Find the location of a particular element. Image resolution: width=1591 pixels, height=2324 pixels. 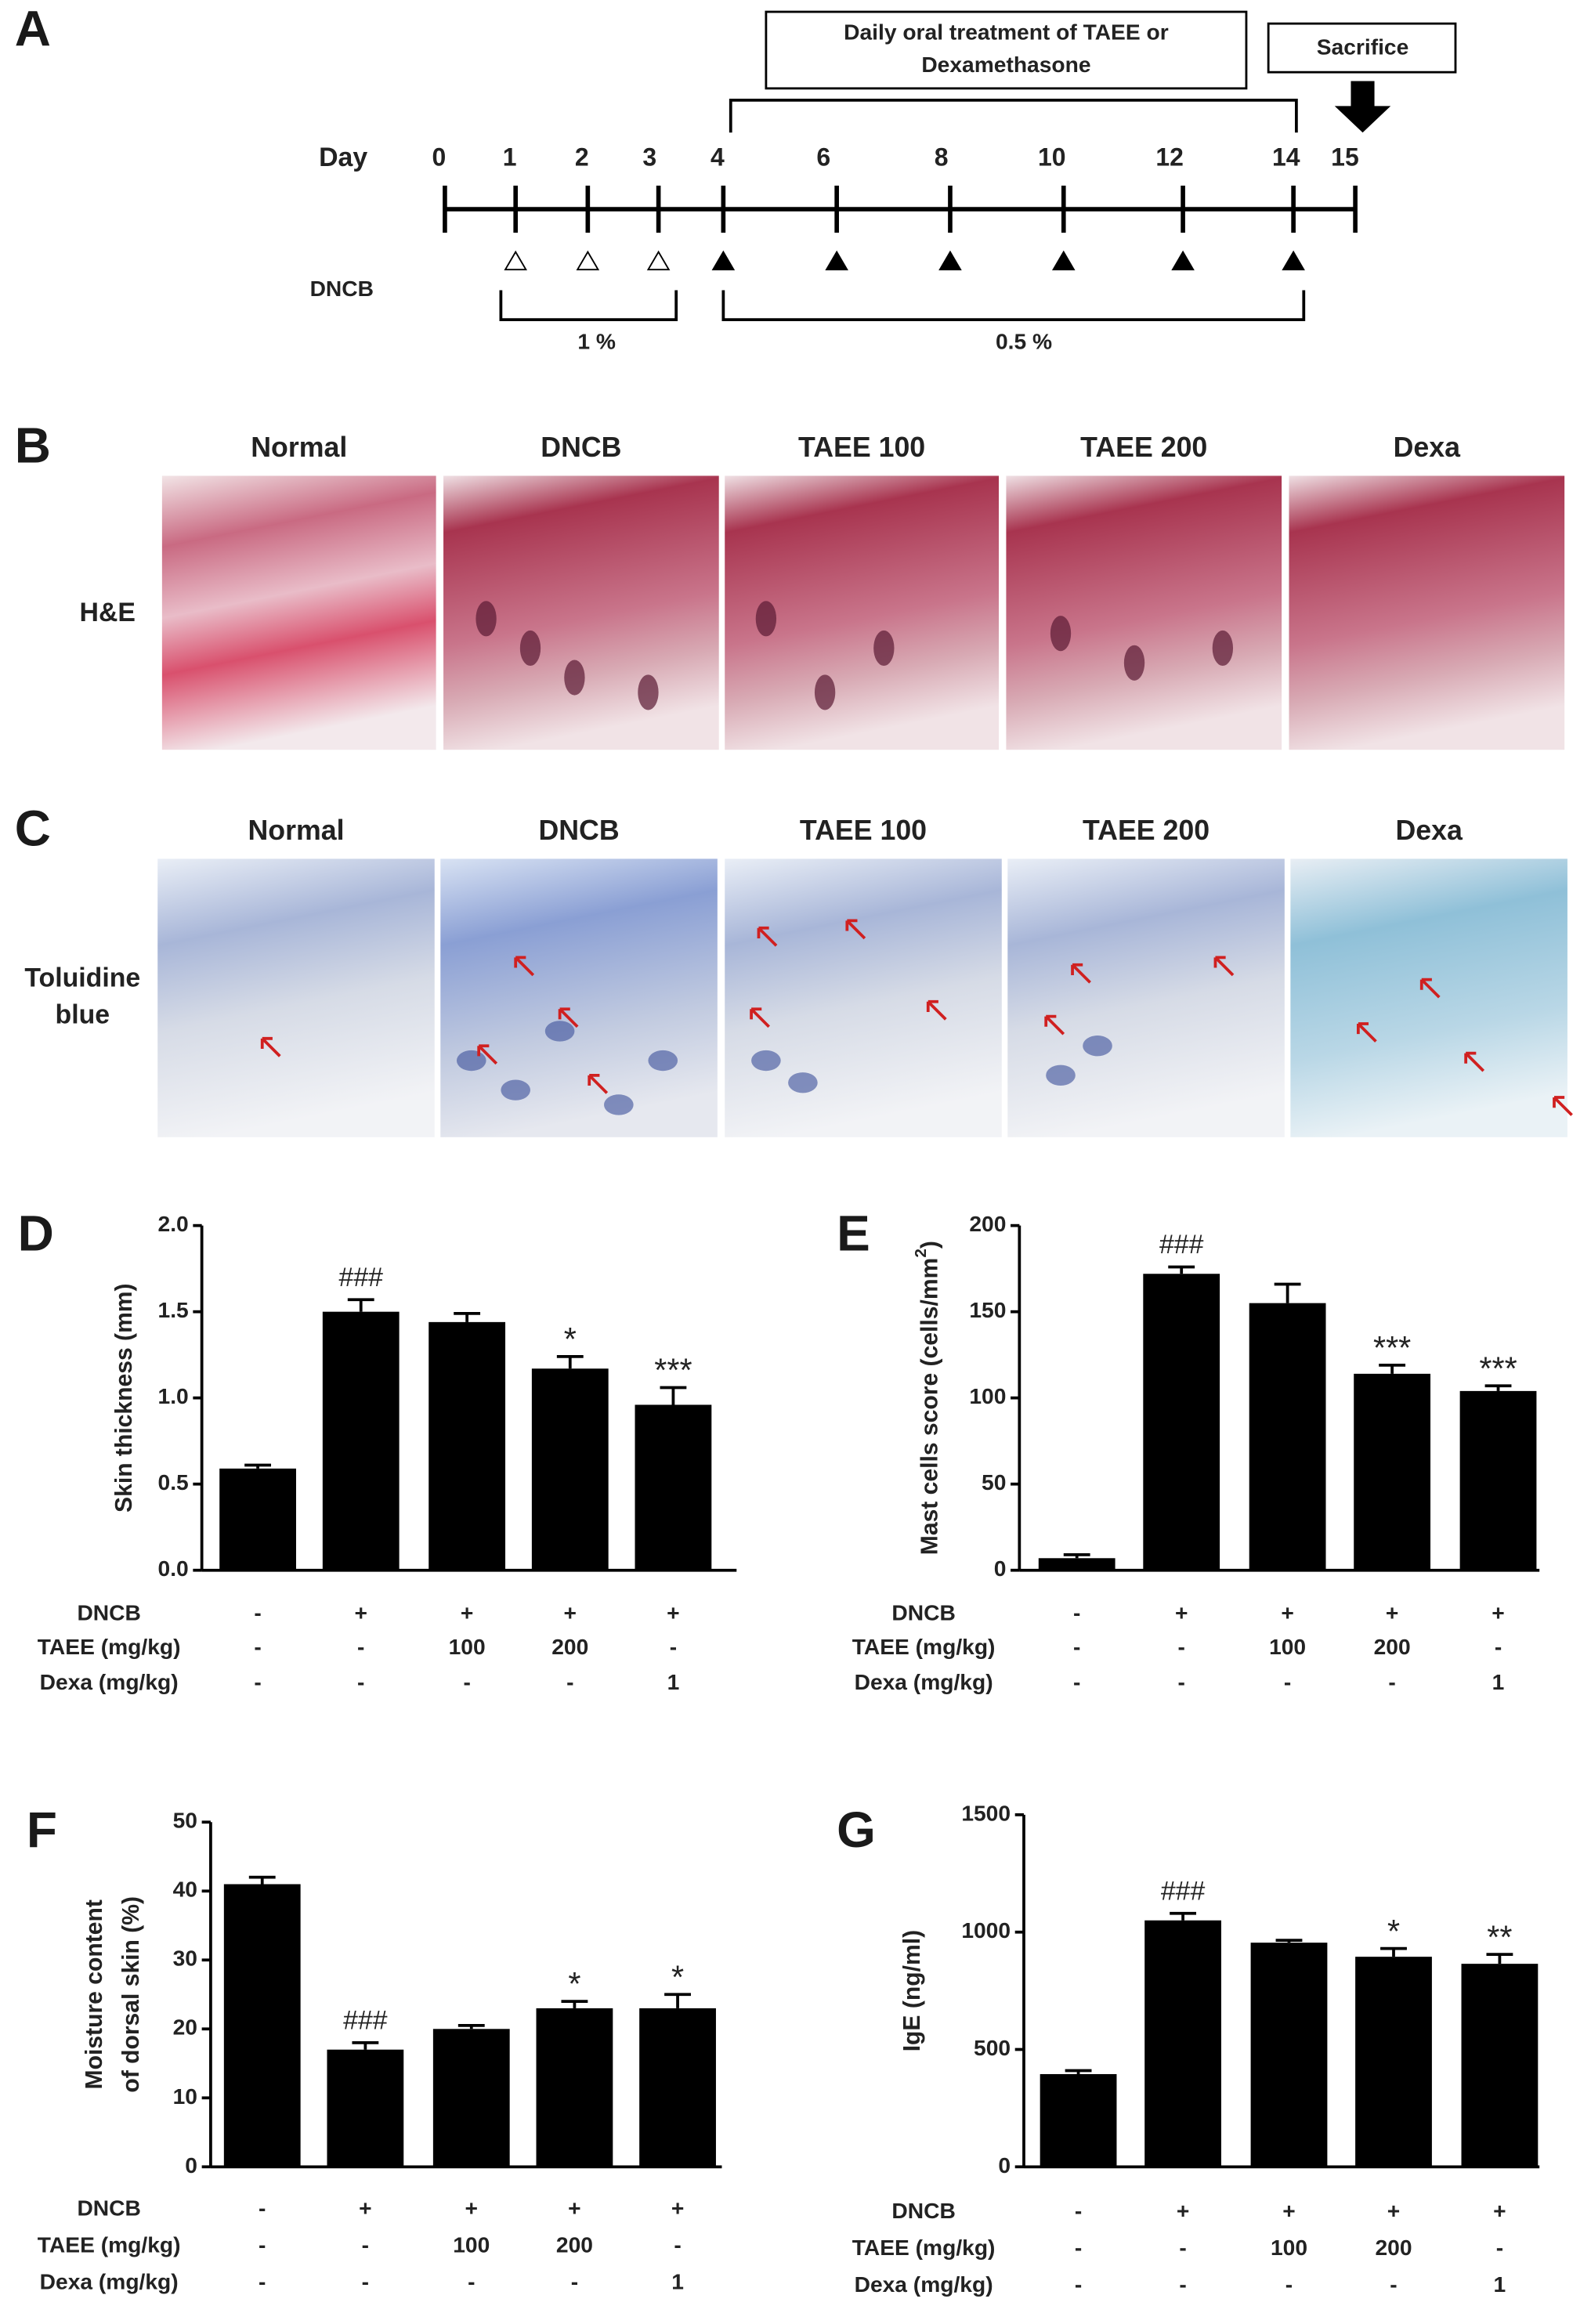

box-text: Daily oral treatment of TAEE or is located at coordinates (1006, 32).